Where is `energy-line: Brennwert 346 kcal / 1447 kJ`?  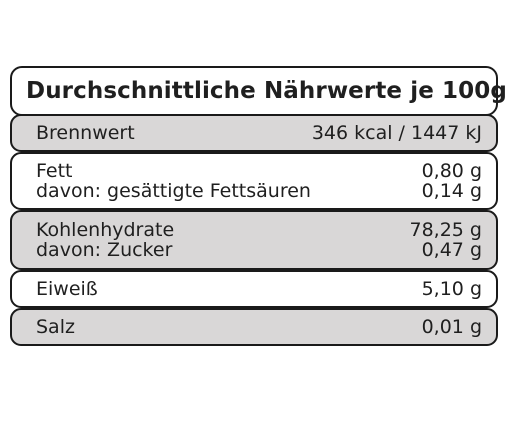
energy-line: Brennwert 346 kcal / 1447 kJ is located at coordinates (259, 133).